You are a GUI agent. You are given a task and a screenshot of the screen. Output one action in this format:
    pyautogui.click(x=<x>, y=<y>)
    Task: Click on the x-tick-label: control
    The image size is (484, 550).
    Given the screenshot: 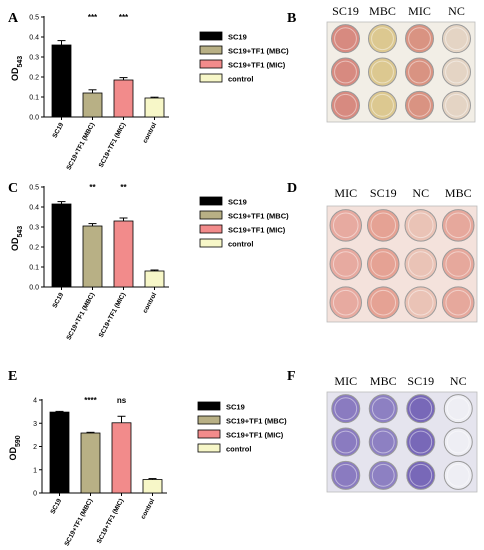 What is the action you would take?
    pyautogui.click(x=150, y=132)
    